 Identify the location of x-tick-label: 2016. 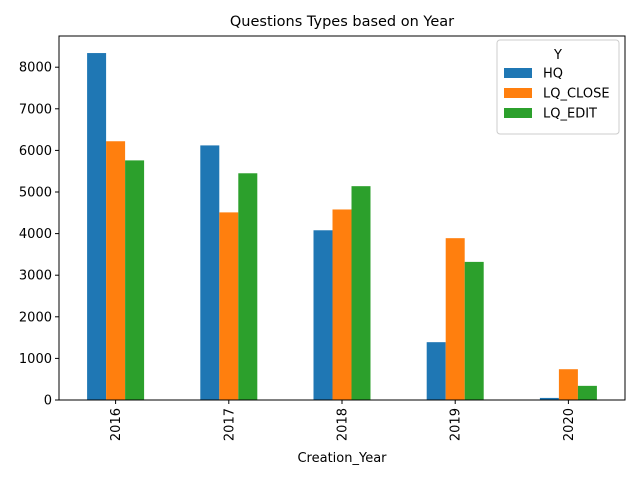
(116, 424).